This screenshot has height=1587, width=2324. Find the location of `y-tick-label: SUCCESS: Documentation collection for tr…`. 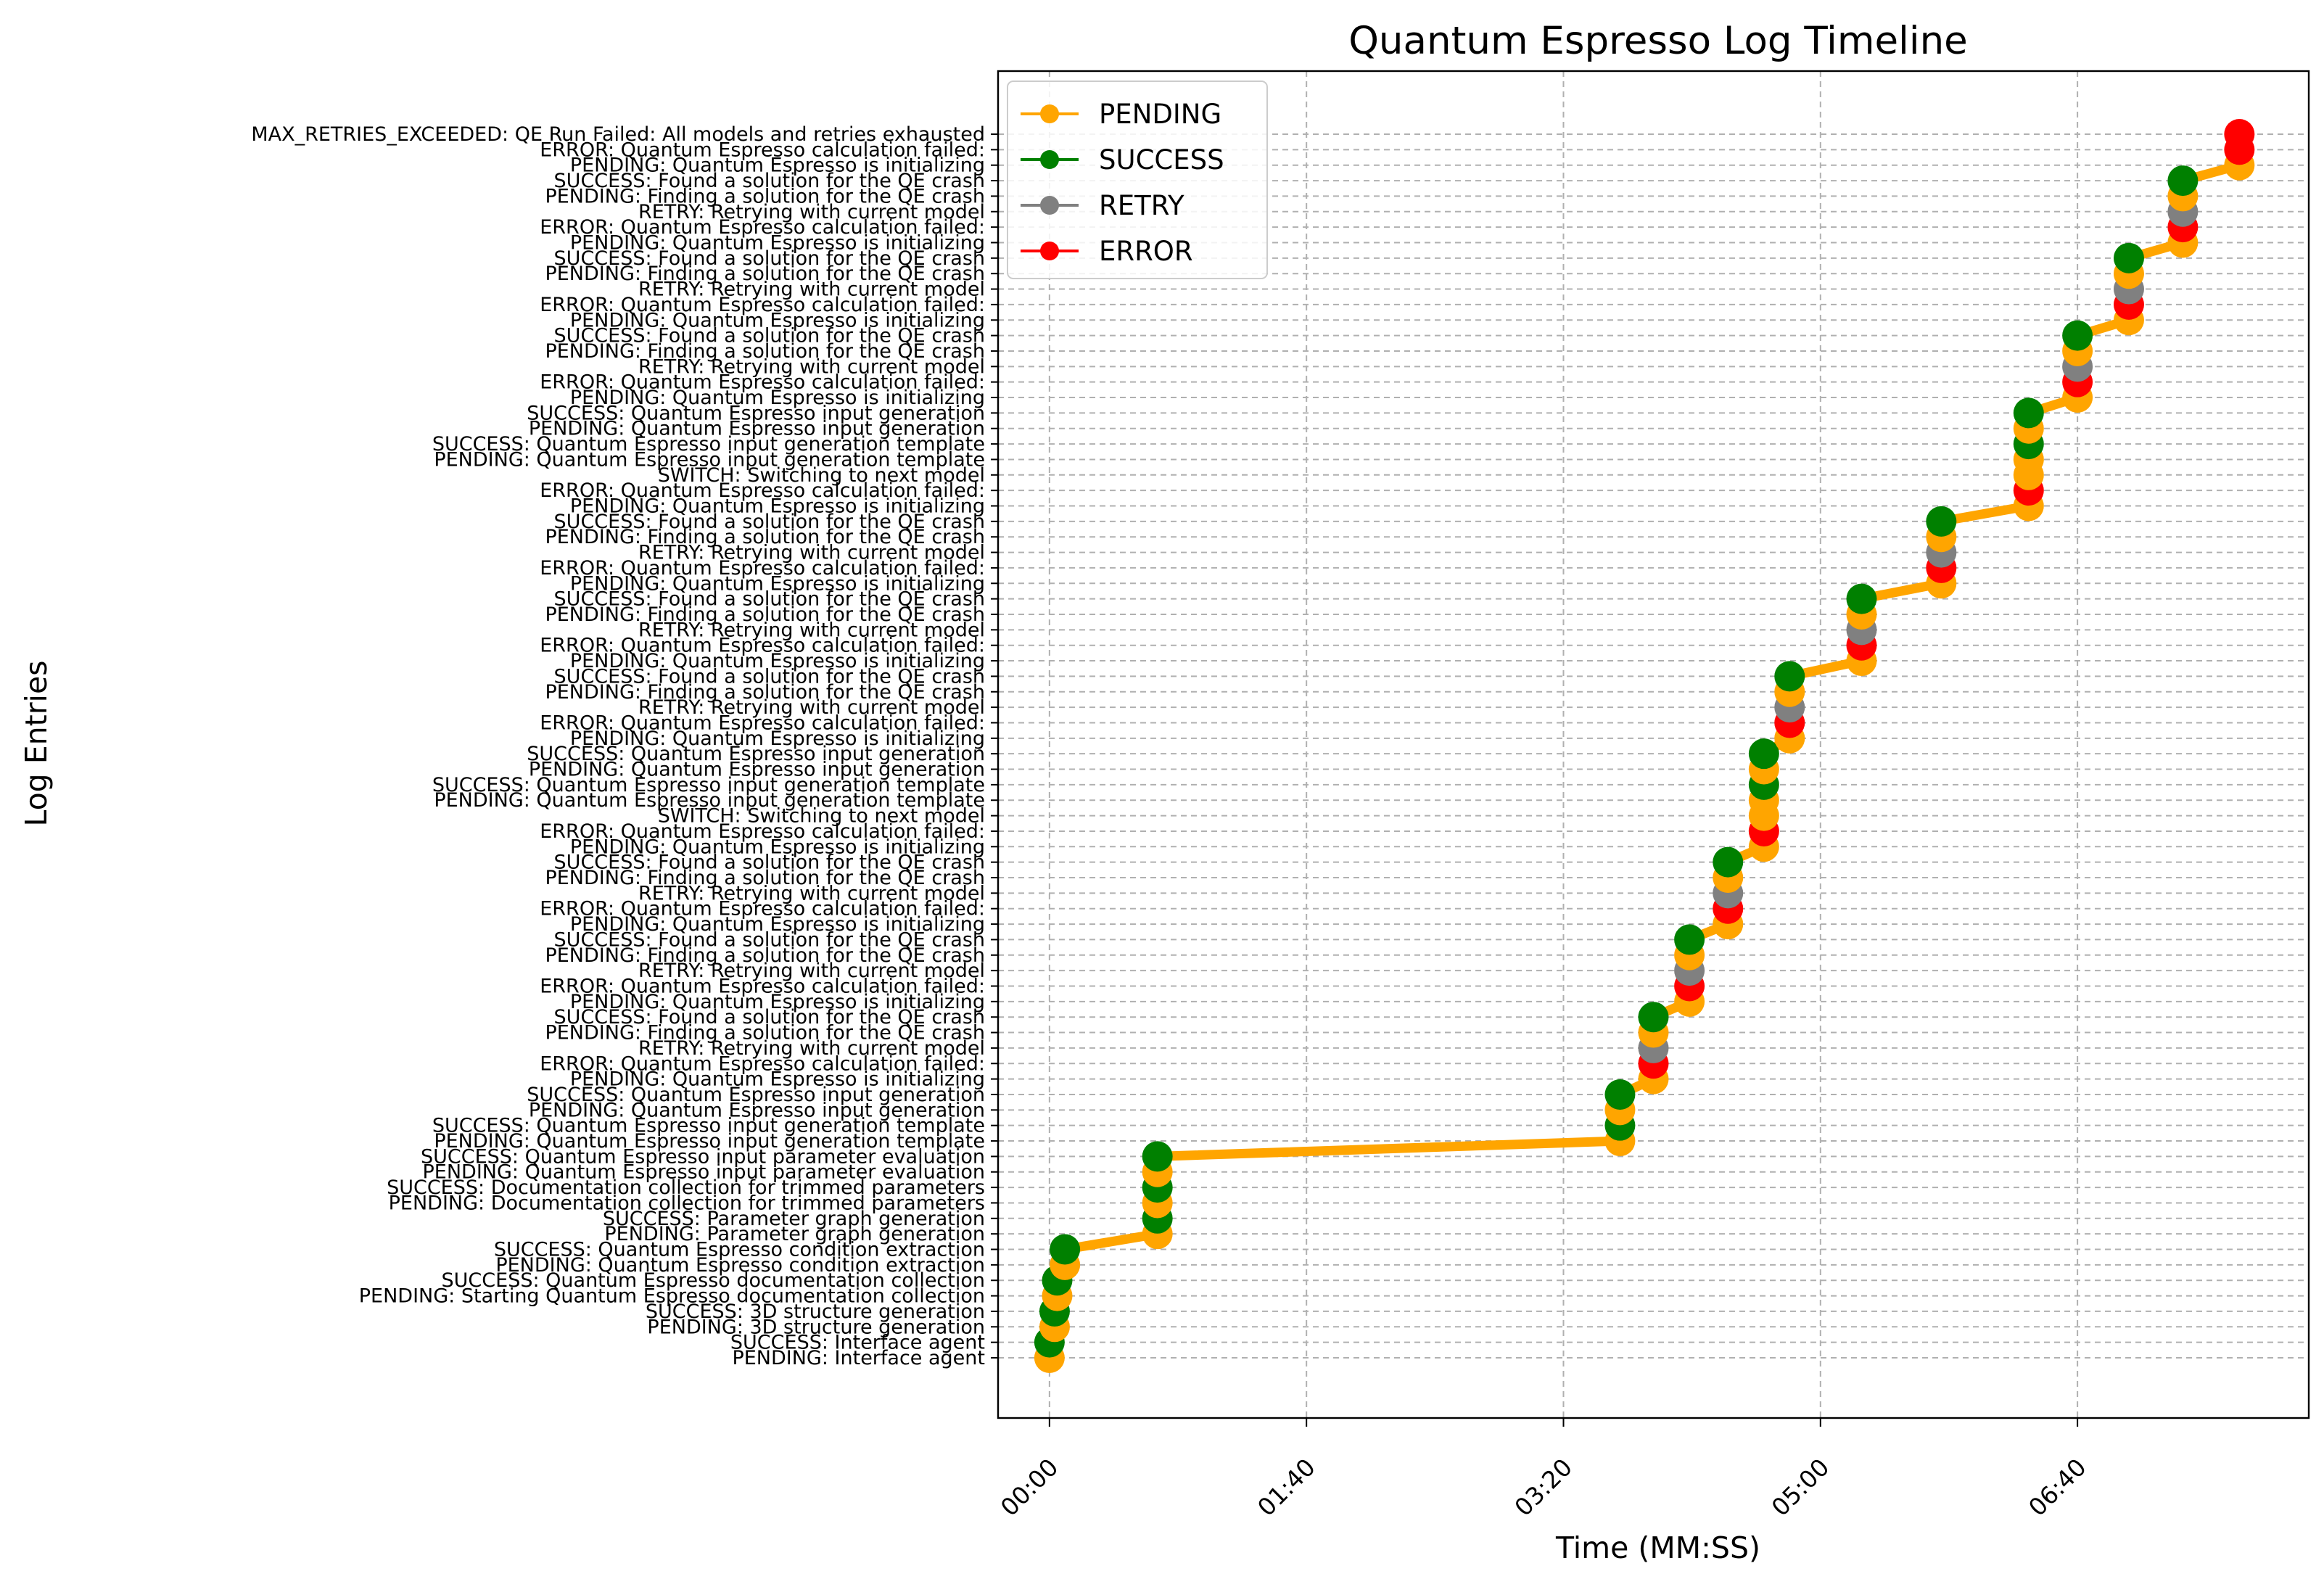

y-tick-label: SUCCESS: Documentation collection for tr… is located at coordinates (686, 1187).